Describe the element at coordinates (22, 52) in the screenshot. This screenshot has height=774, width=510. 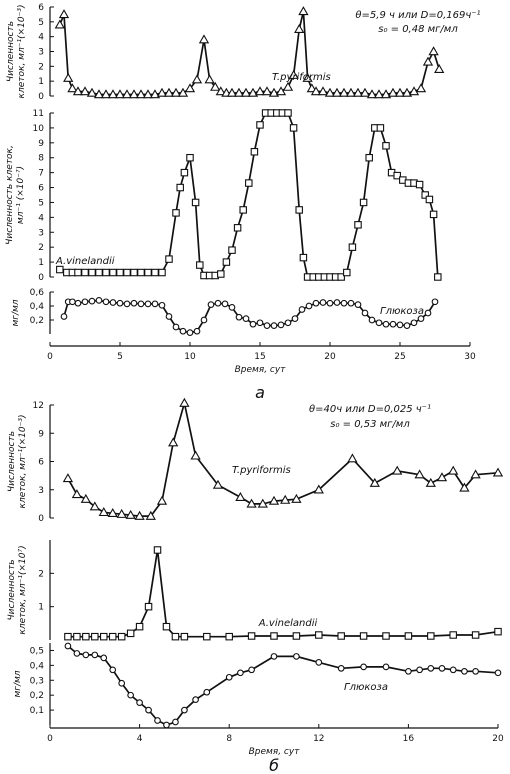
I see `y-axis-label: клеток, мл⁻¹(×10⁻³)` at that location.